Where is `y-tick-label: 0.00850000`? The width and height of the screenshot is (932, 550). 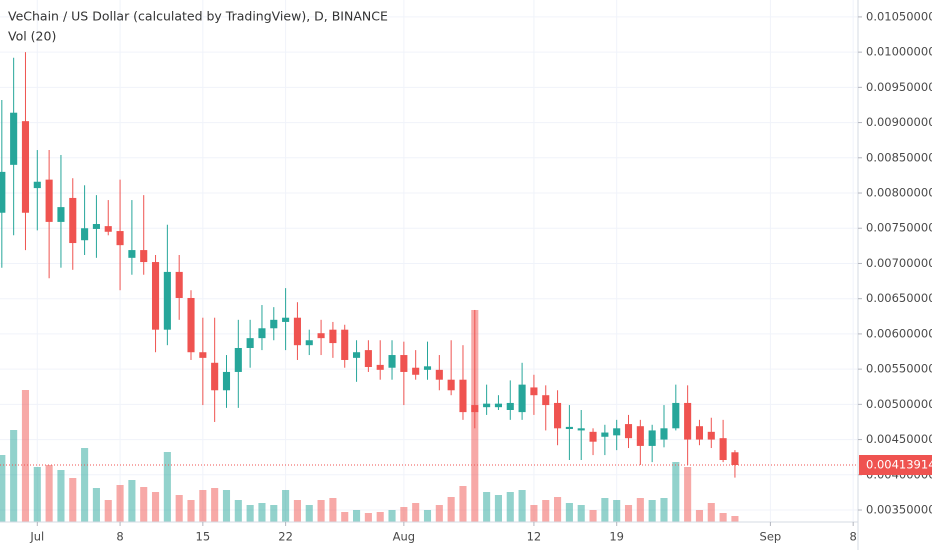 y-tick-label: 0.00850000 is located at coordinates (899, 157).